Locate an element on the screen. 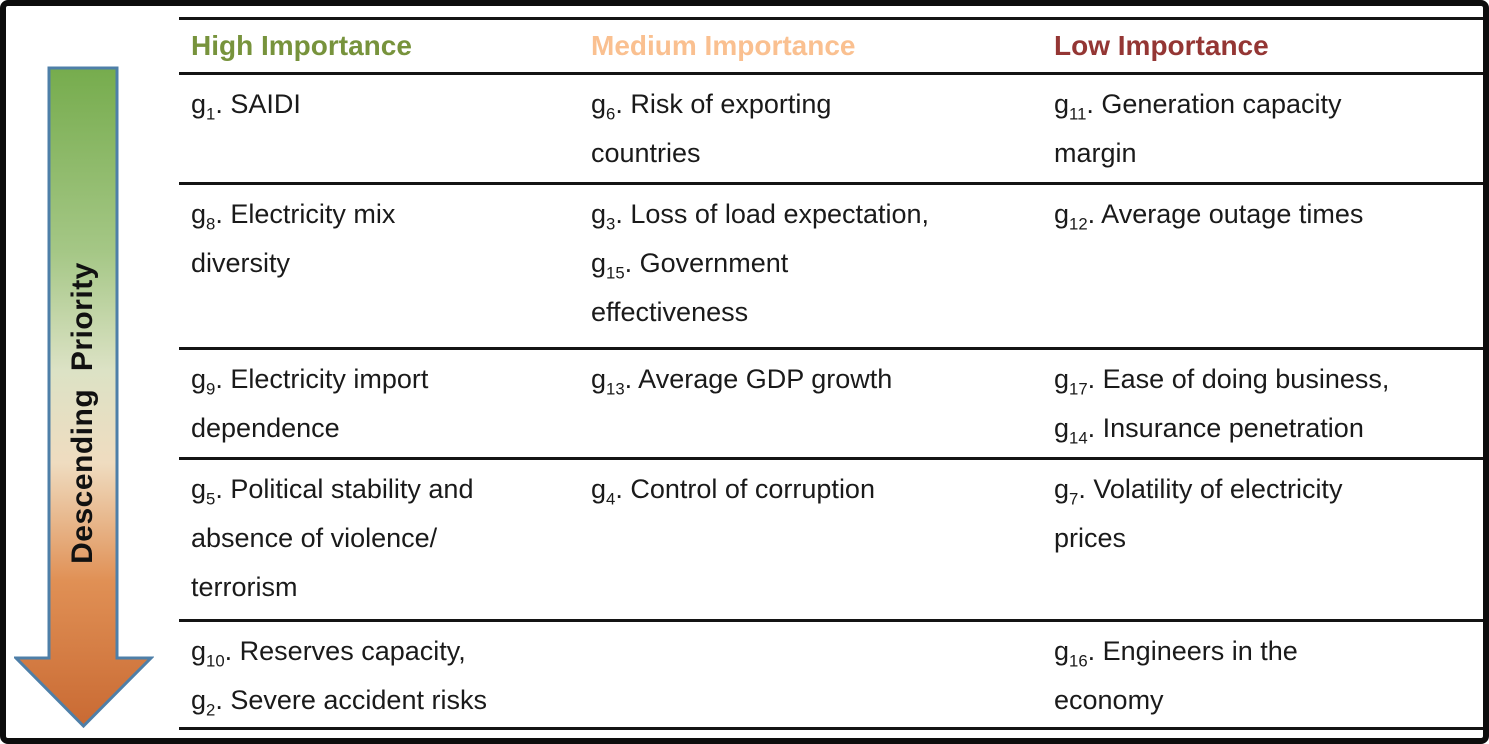 The height and width of the screenshot is (744, 1489). criterion-entry: g16. Engineers in the economy is located at coordinates (1260, 676).